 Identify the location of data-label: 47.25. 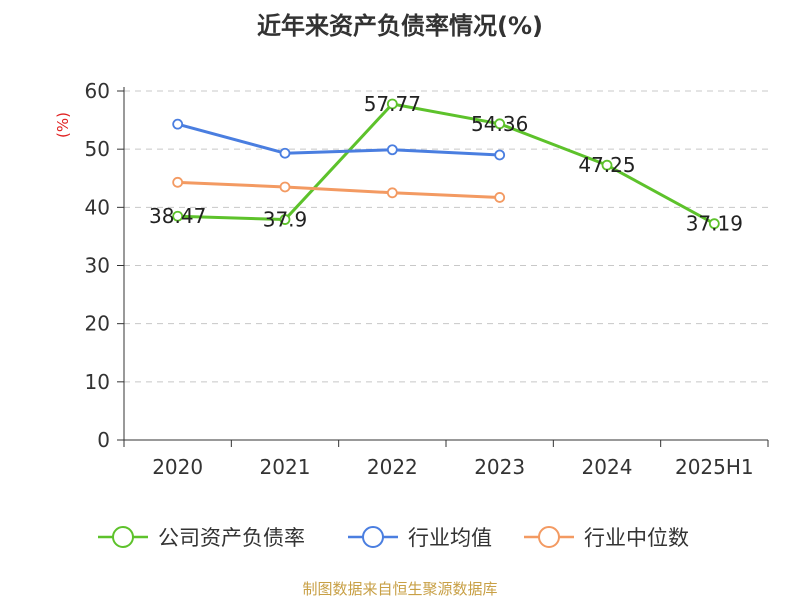
(606, 165).